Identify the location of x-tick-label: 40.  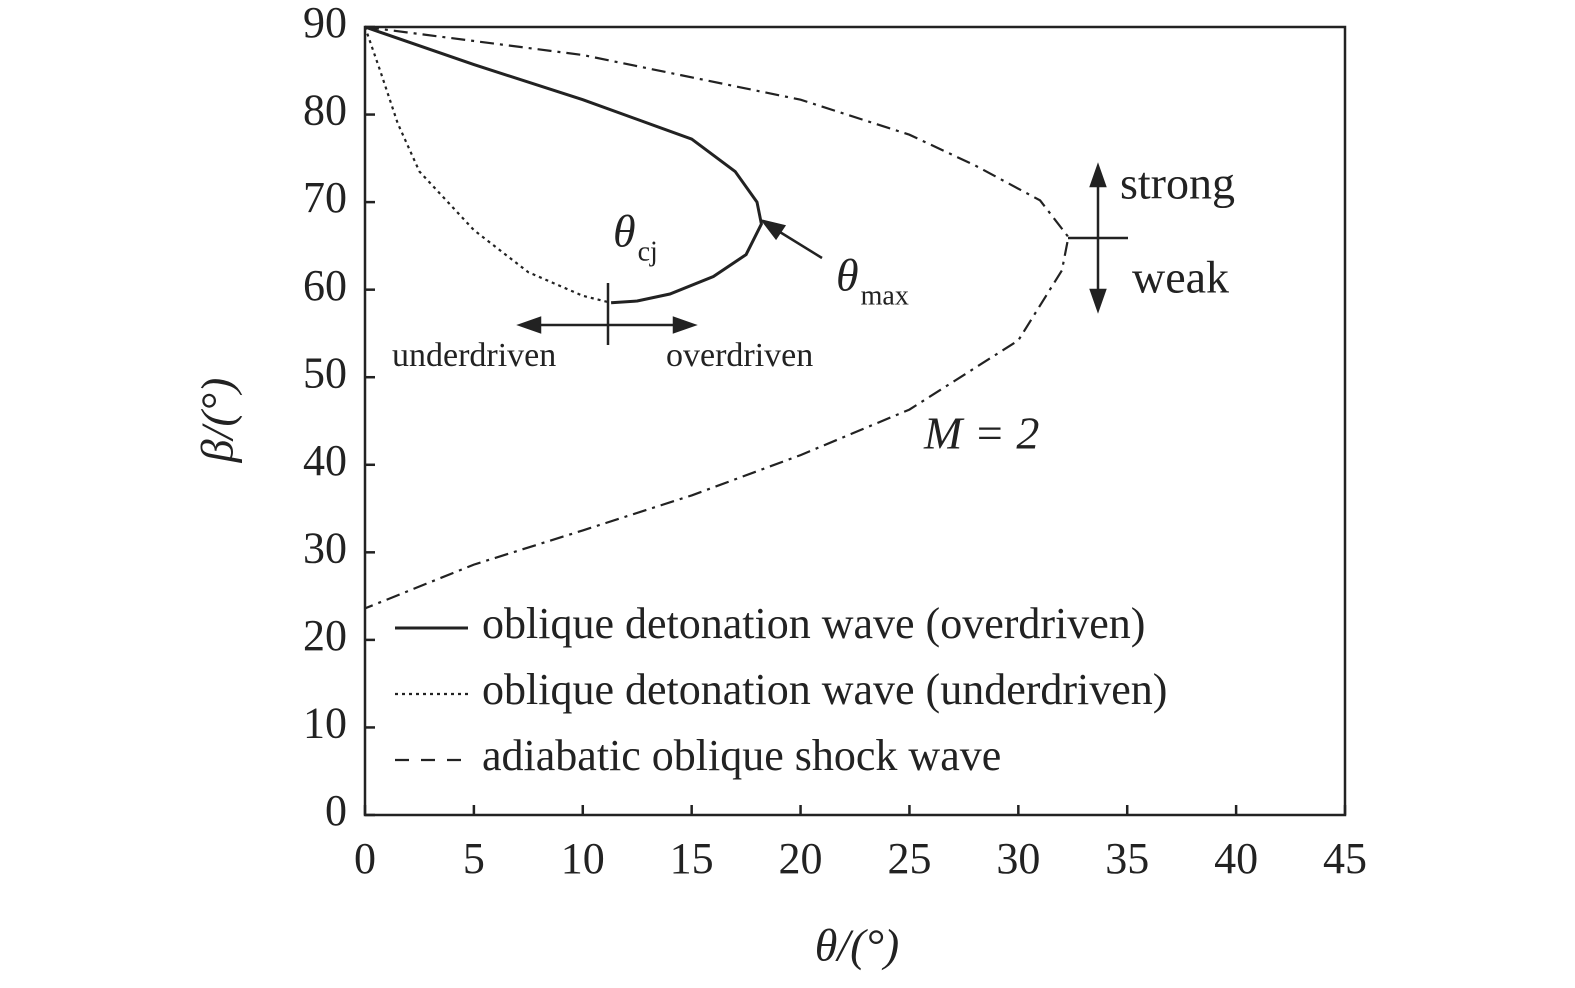
(1236, 858).